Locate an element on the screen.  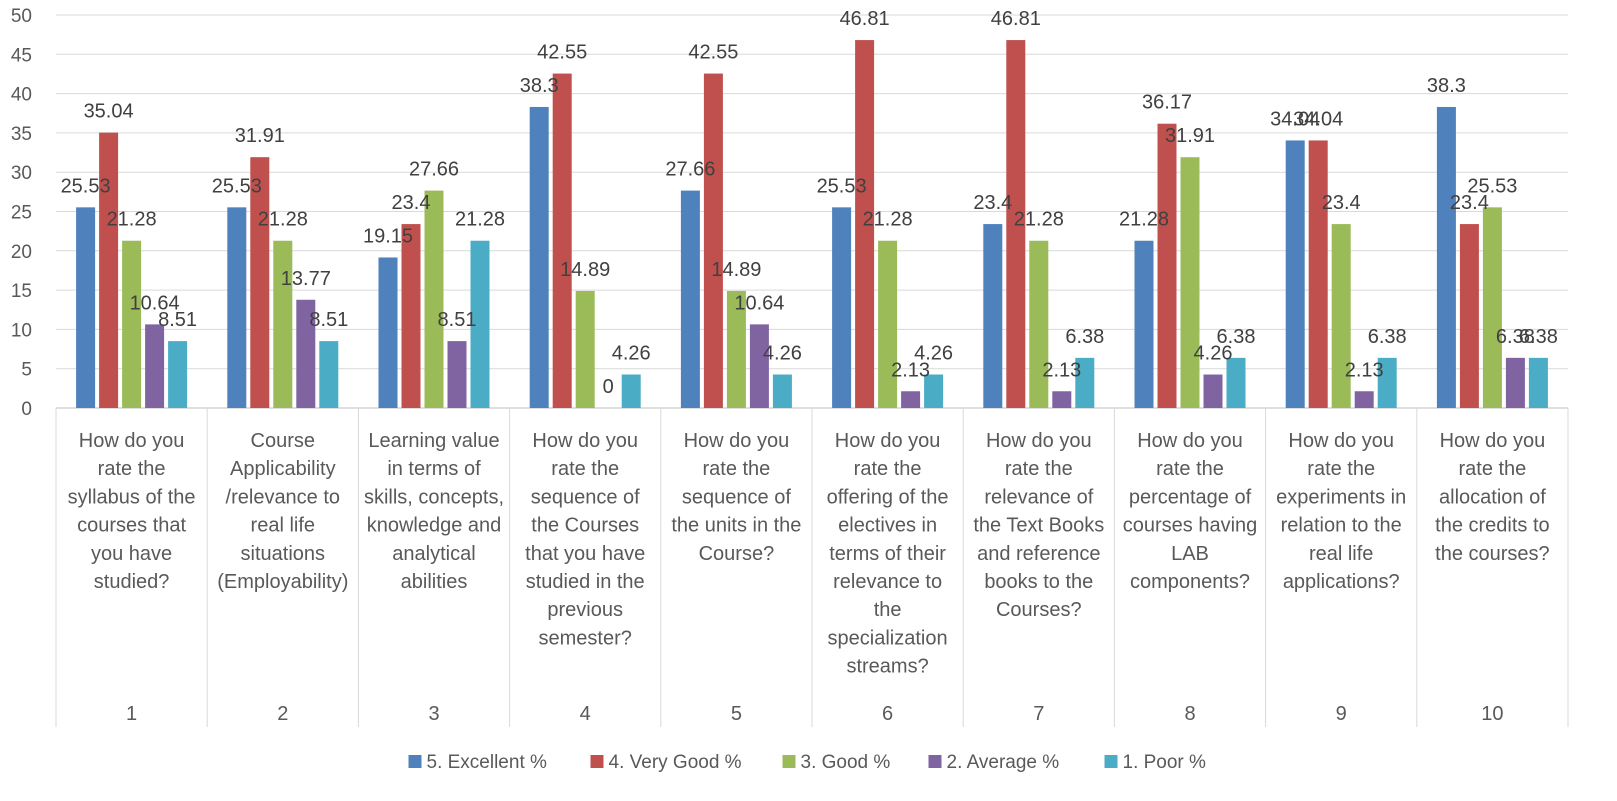
data-label: 42.55 is located at coordinates (713, 53).